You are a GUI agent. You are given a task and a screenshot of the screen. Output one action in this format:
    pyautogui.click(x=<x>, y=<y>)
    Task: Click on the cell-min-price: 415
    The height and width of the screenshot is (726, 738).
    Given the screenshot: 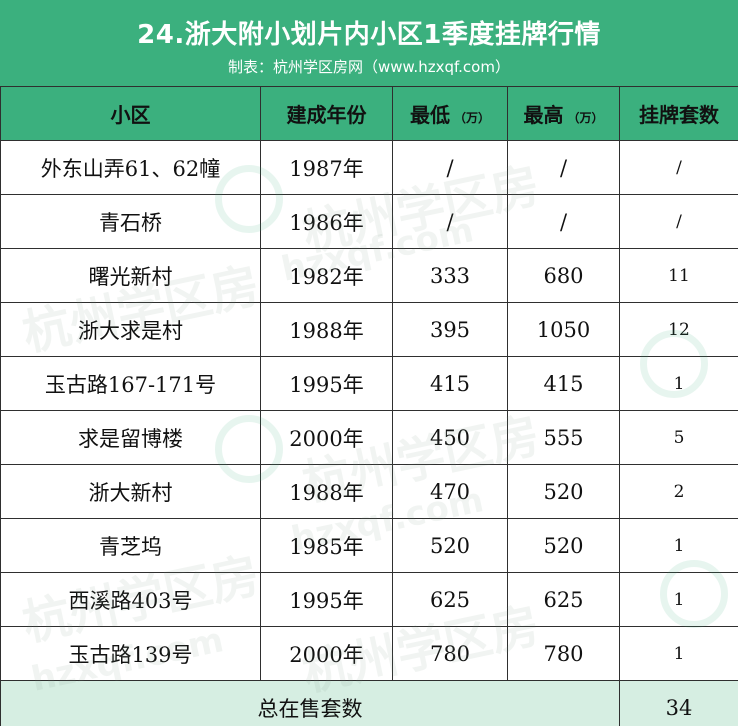 What is the action you would take?
    pyautogui.click(x=450, y=383)
    